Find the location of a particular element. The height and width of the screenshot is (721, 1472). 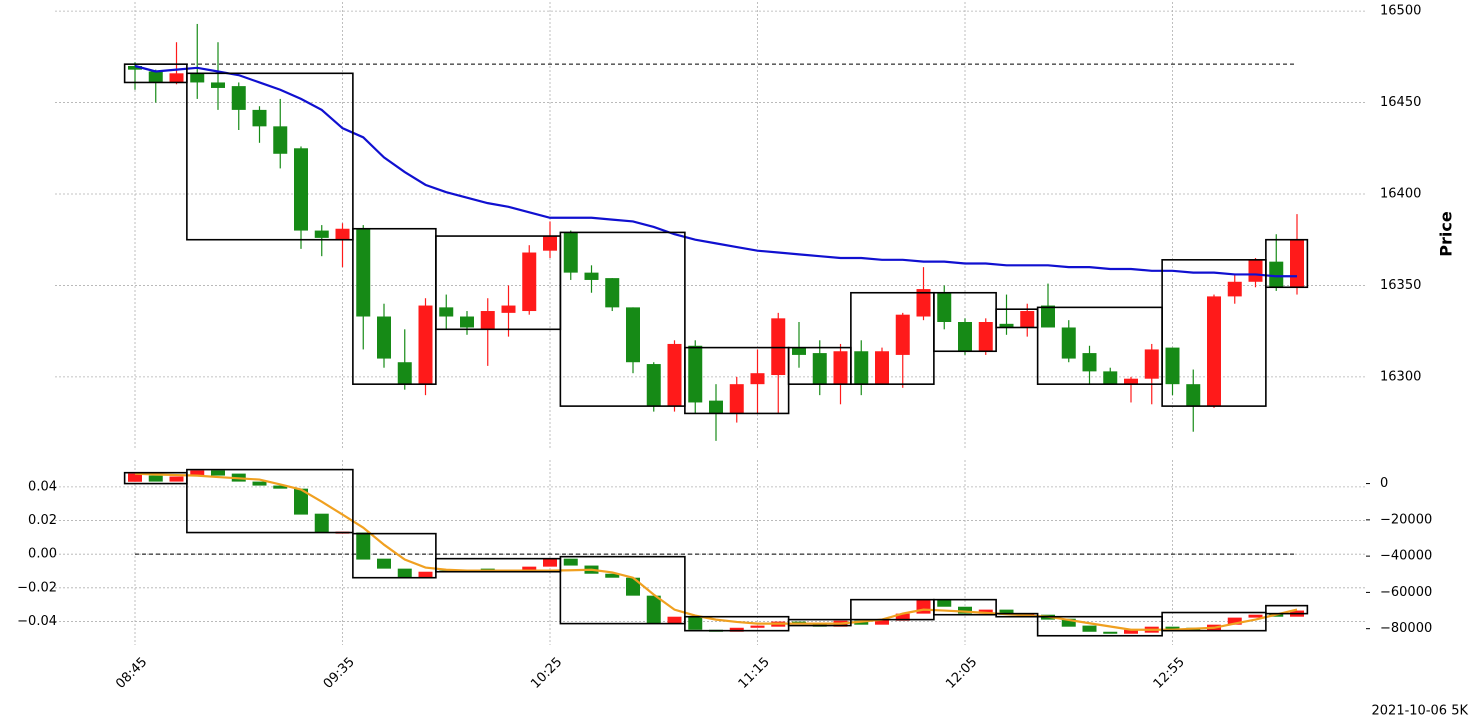

y2-tick-label: −20000 is located at coordinates (1406, 519).